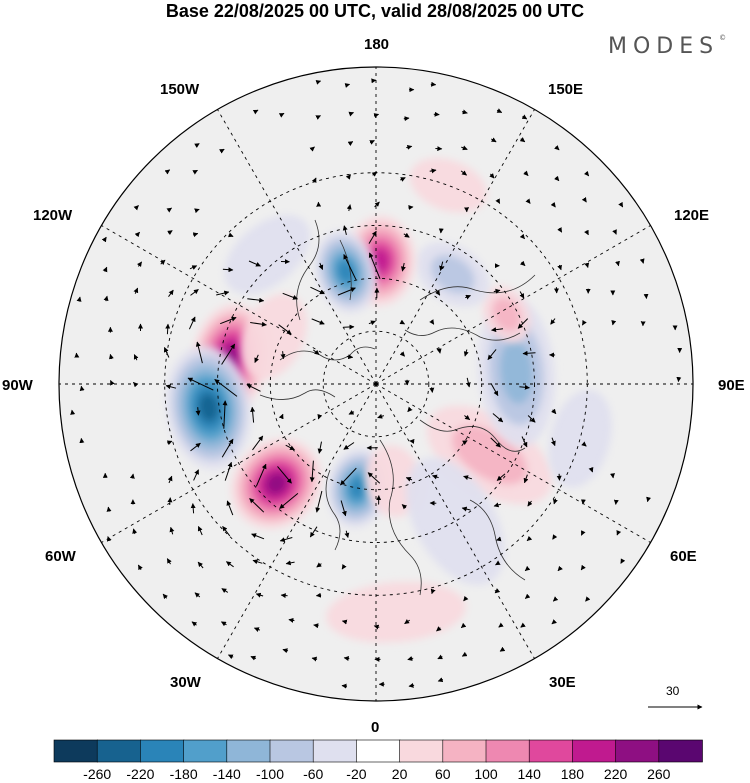 The width and height of the screenshot is (750, 783). What do you see at coordinates (400, 774) in the screenshot?
I see `colorbar-label: 20` at bounding box center [400, 774].